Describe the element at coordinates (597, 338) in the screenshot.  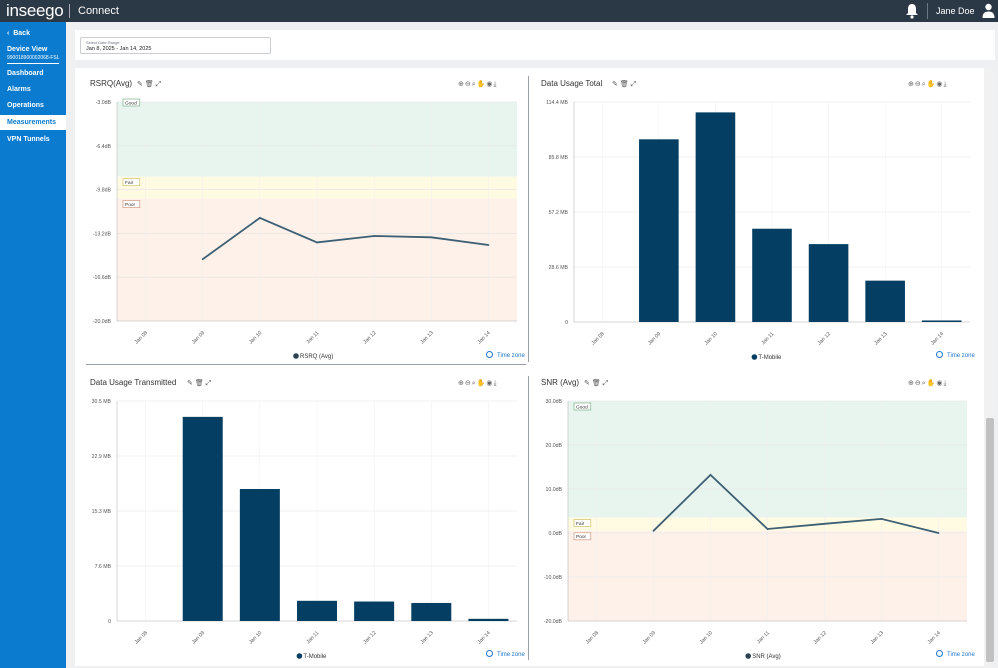
I see `x-tick-label: Jan 08` at that location.